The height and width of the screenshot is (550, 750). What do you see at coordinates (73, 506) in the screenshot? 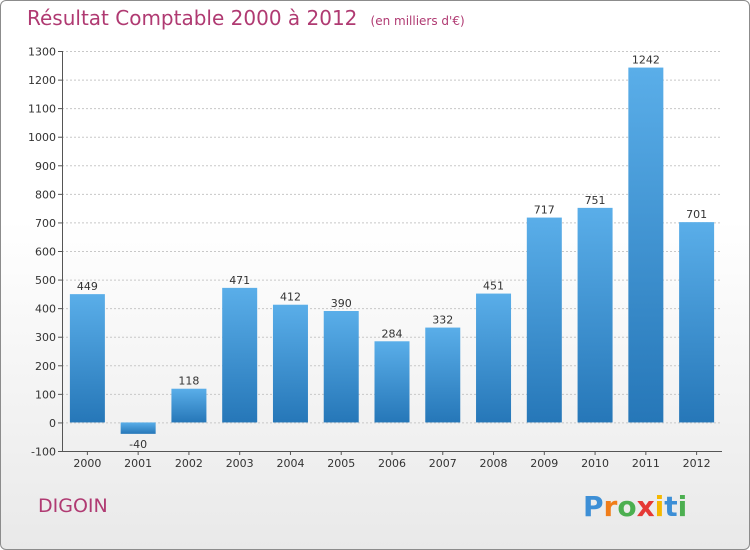
I see `city-name: DIGOIN` at bounding box center [73, 506].